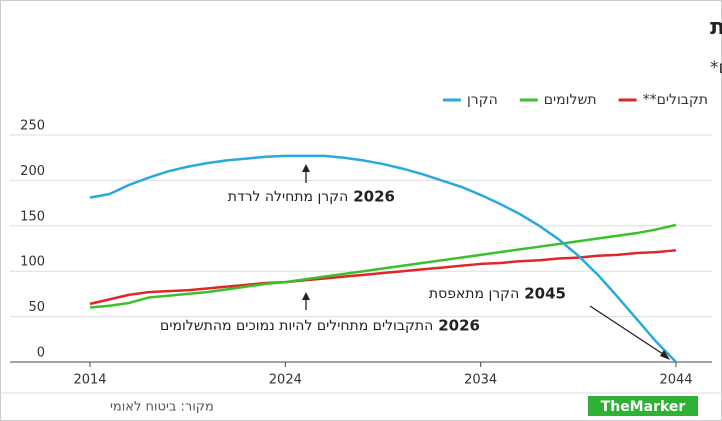  Describe the element at coordinates (383, 277) in the screenshot. I see `series-line` at that location.